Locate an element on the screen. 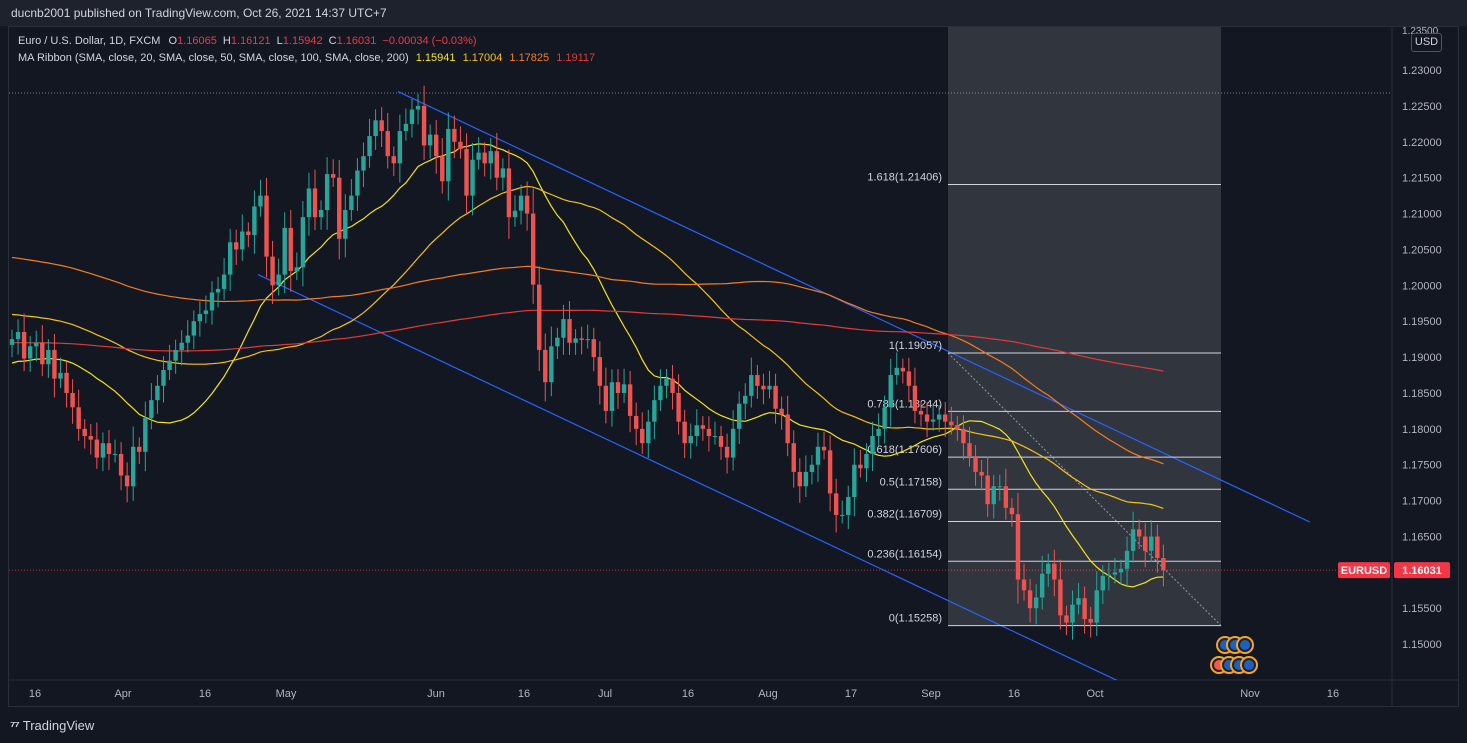  economic-events is located at coordinates (1234, 655).